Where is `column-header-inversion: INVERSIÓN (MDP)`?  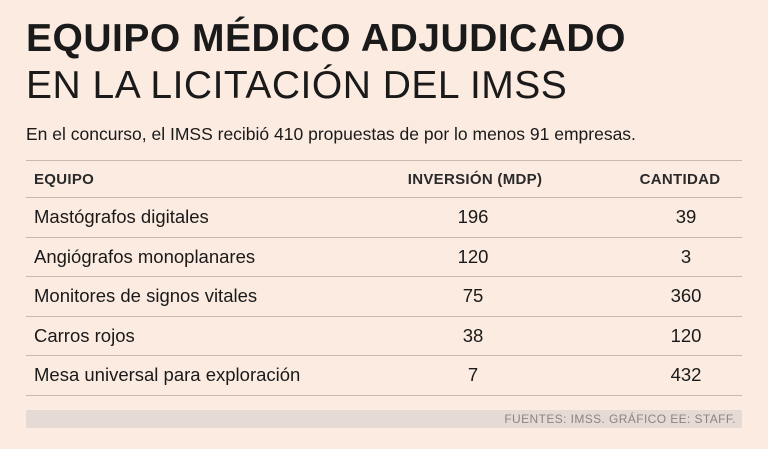
column-header-inversion: INVERSIÓN (MDP) is located at coordinates (475, 179).